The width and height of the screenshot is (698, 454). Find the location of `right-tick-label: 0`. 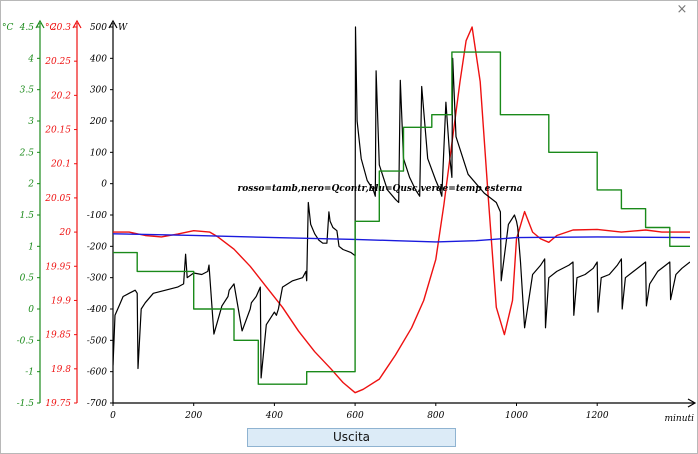

right-tick-label: 0 is located at coordinates (104, 185).